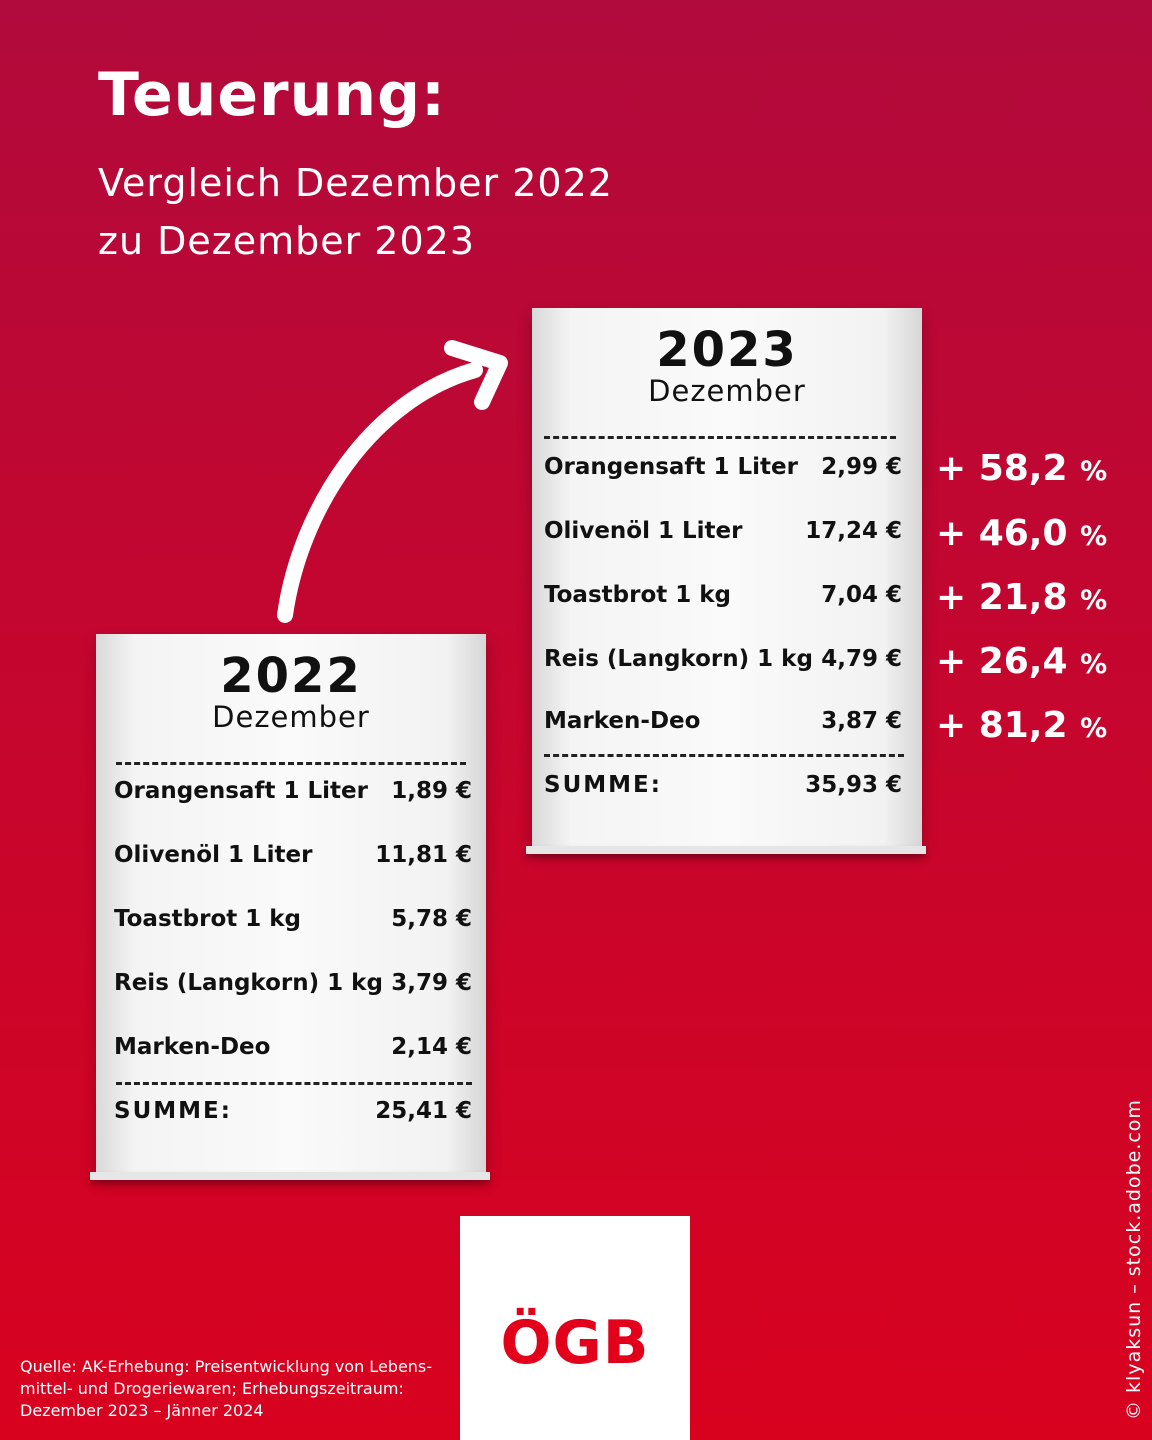  What do you see at coordinates (861, 595) in the screenshot?
I see `item-price: 7,04 €` at bounding box center [861, 595].